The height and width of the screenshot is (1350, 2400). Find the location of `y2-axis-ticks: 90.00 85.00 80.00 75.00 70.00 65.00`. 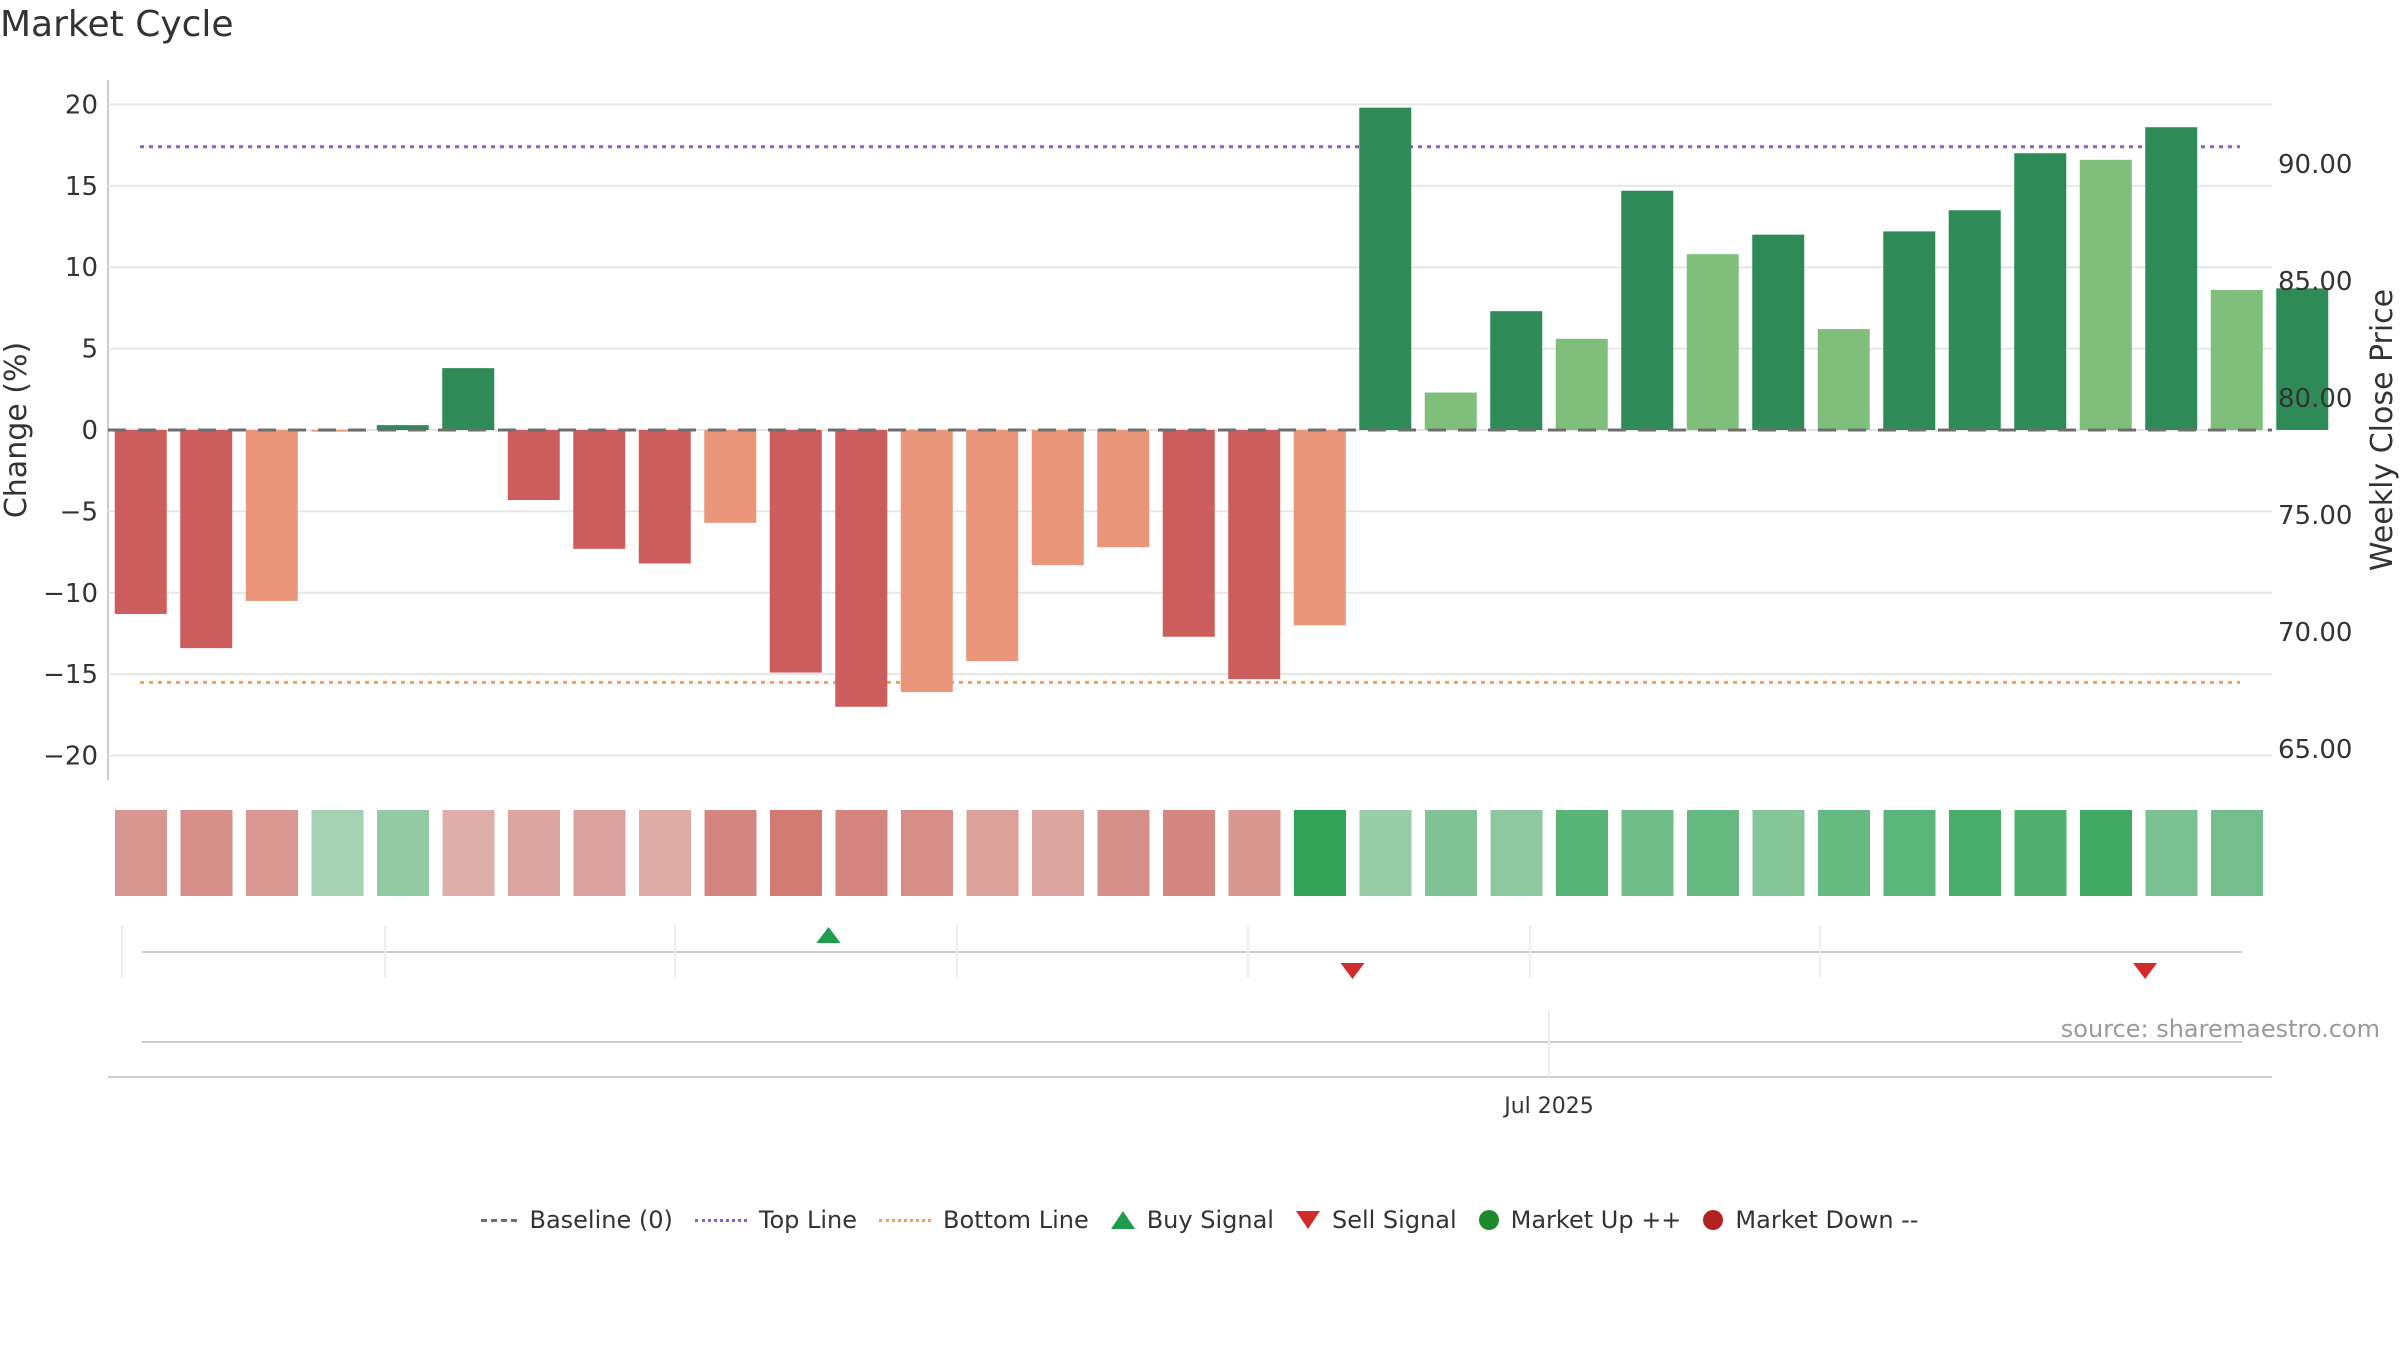

y2-axis-ticks: 90.00 85.00 80.00 75.00 70.00 65.00 is located at coordinates (2315, 457).